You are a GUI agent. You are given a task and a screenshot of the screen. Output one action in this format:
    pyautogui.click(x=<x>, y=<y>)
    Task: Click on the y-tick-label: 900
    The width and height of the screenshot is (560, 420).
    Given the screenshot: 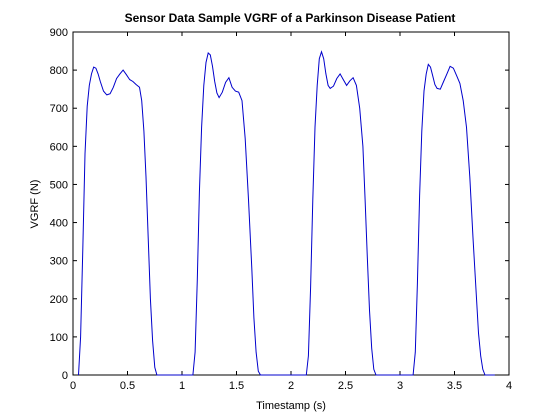 What is the action you would take?
    pyautogui.click(x=59, y=33)
    